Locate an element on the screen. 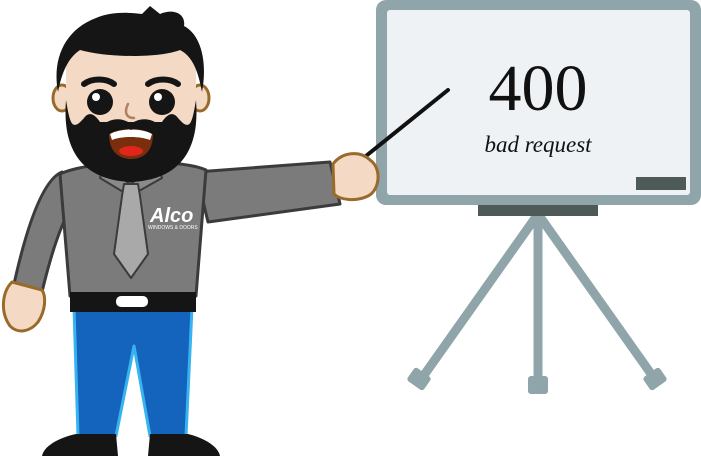 The height and width of the screenshot is (462, 701). pointing-arm is located at coordinates (268, 192).